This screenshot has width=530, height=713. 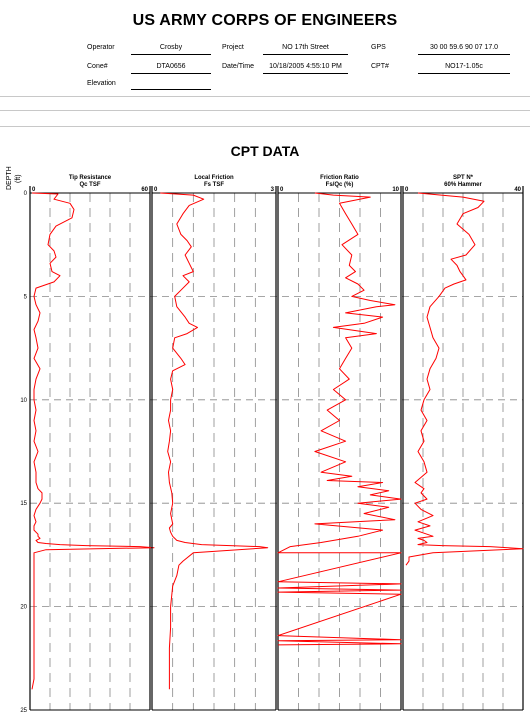 What do you see at coordinates (23, 401) in the screenshot?
I see `depth-tick-label-10: 10` at bounding box center [23, 401].